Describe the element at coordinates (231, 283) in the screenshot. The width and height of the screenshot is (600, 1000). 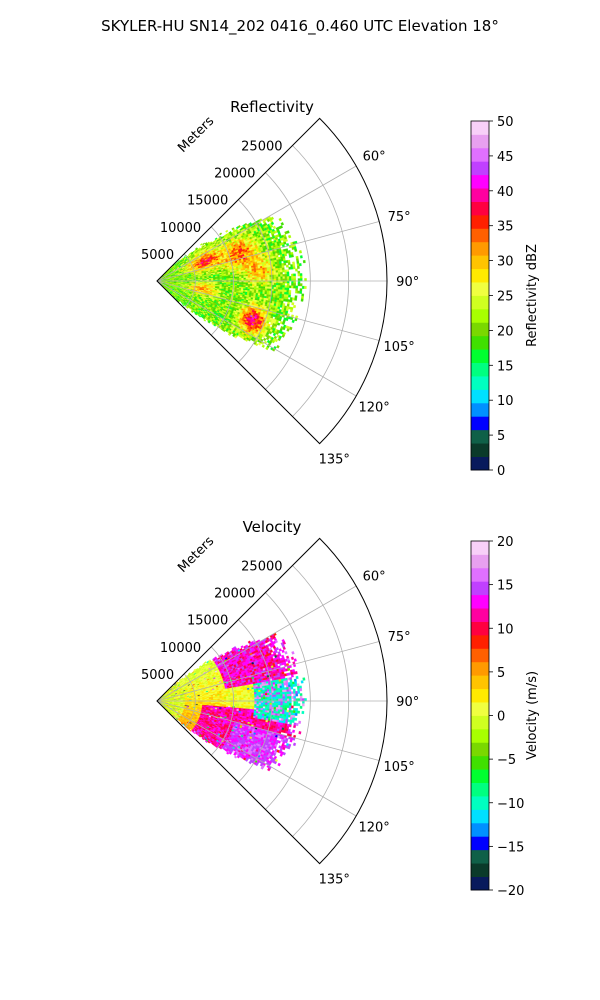
I see `reflectivity-radar-field` at that location.